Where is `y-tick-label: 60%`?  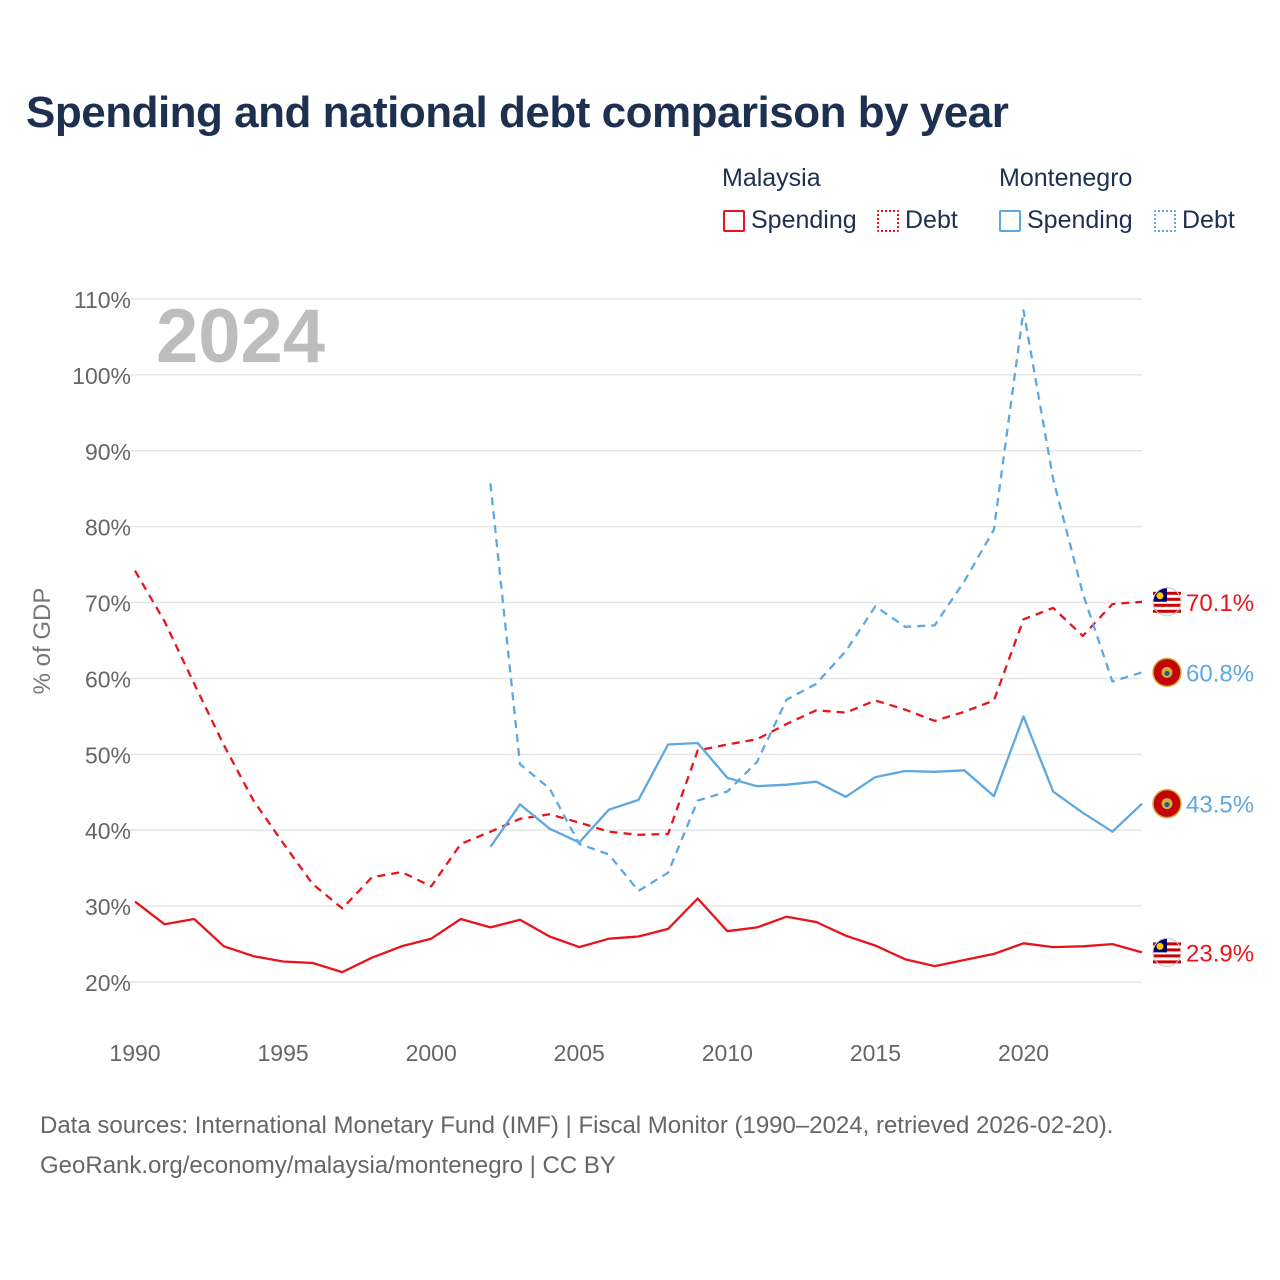
y-tick-label: 60% is located at coordinates (108, 679).